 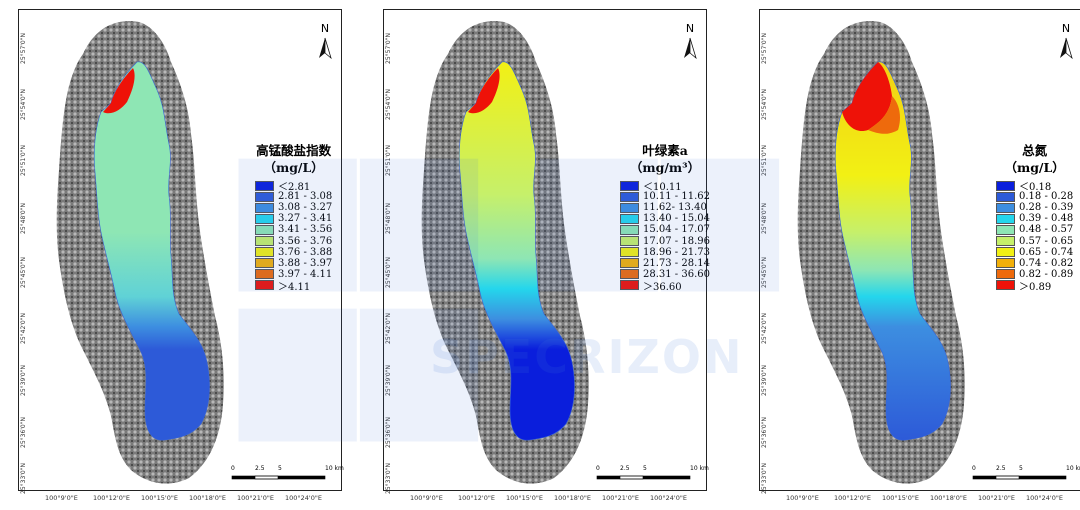 What do you see at coordinates (1035, 287) in the screenshot?
I see `legend-label: ＞0.89` at bounding box center [1035, 287].